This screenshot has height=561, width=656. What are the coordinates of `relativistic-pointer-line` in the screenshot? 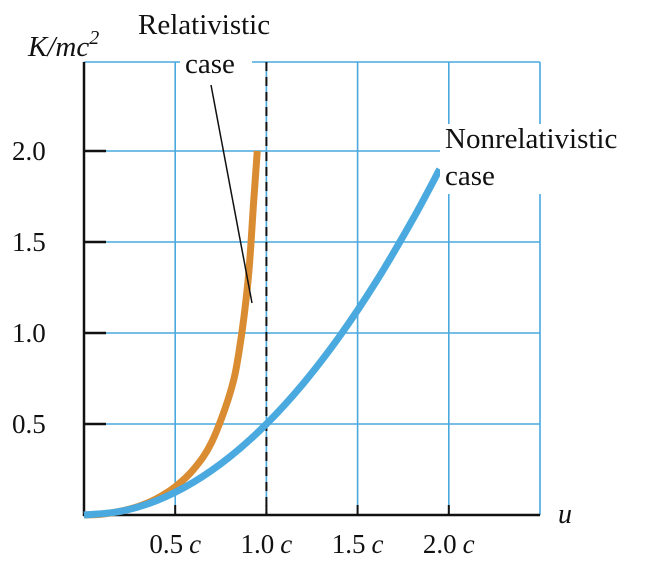 It's located at (231, 194).